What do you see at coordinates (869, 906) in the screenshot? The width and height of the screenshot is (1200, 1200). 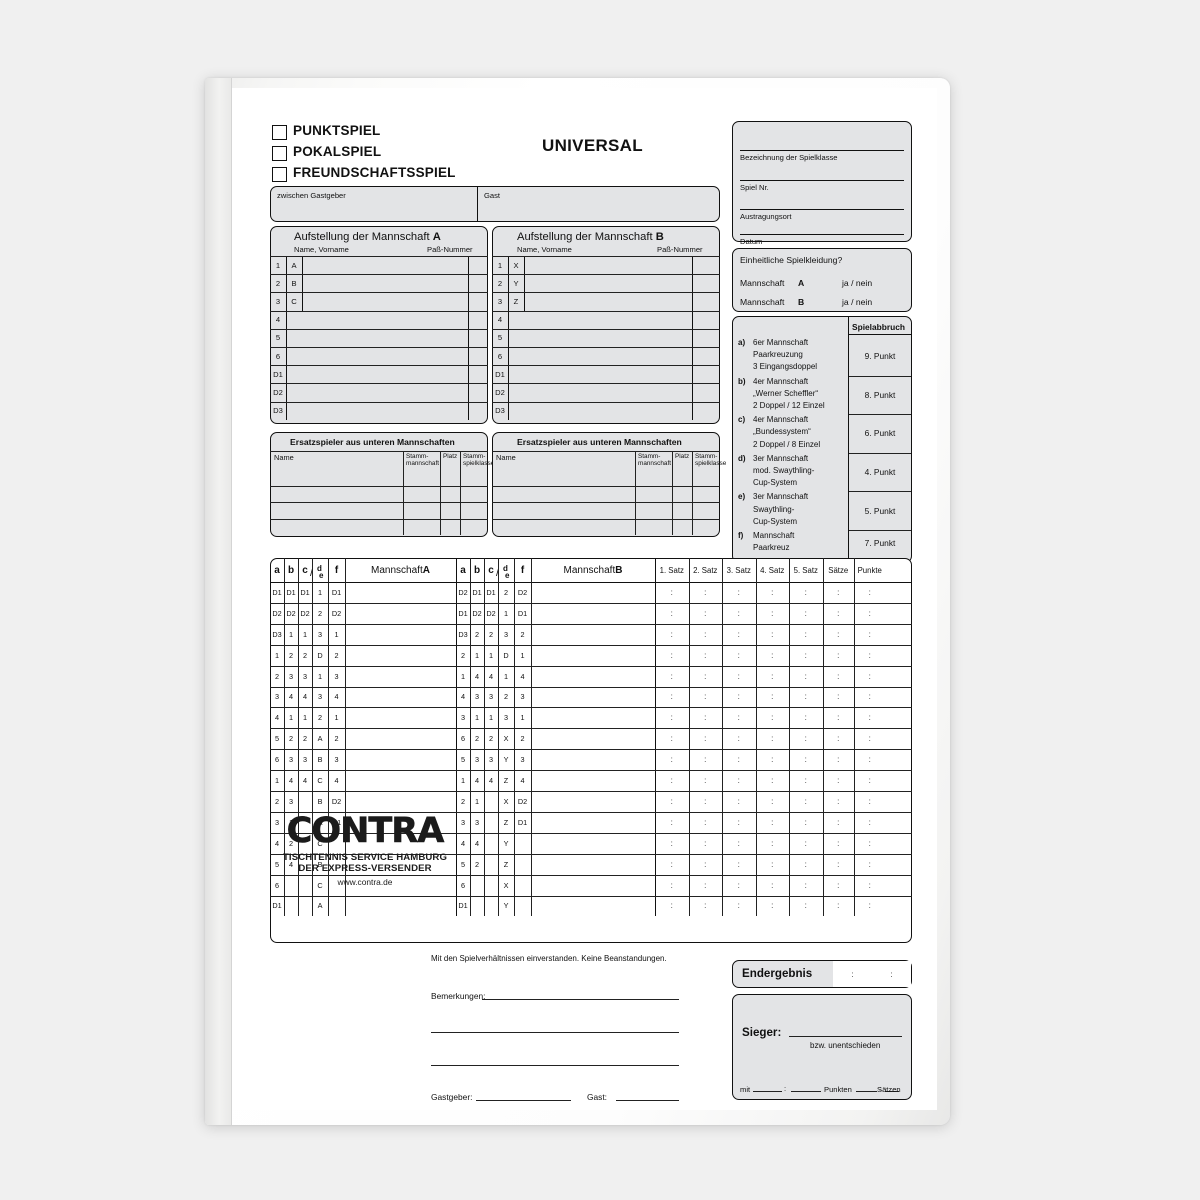 I see `grid-punkte-r15: :` at bounding box center [869, 906].